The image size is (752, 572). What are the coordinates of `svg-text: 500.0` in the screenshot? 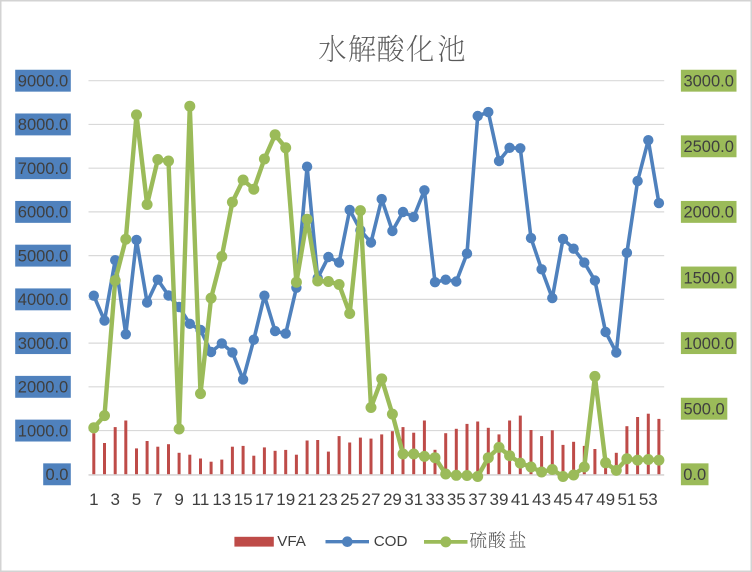 It's located at (703, 410).